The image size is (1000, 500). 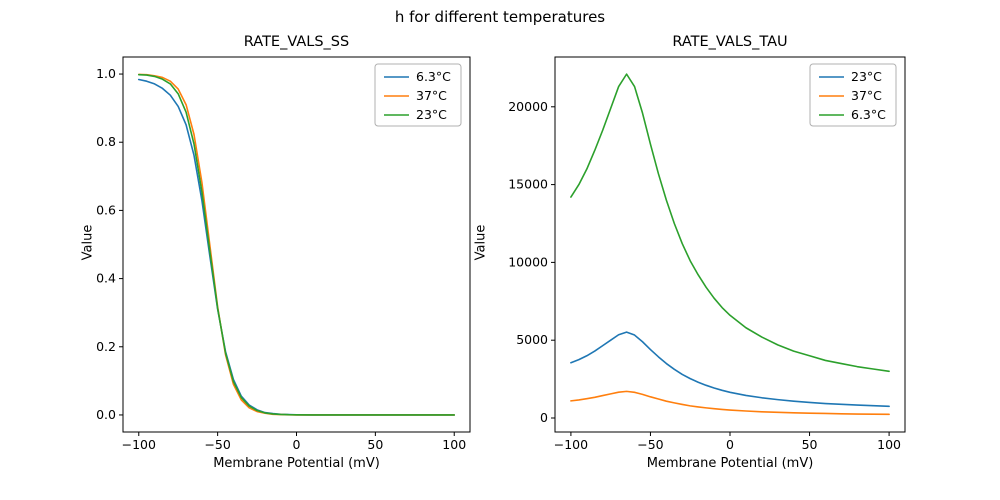 I want to click on figure-title: h for different temperatures, so click(x=500, y=17).